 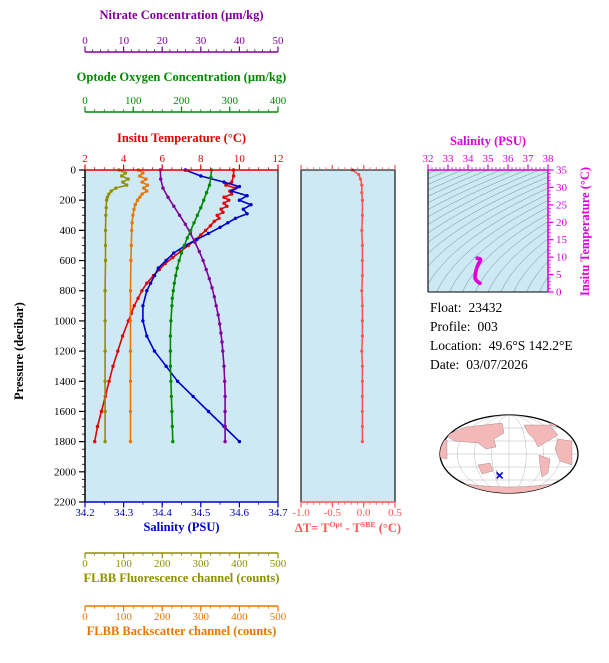 What do you see at coordinates (65, 412) in the screenshot?
I see `svg-text: 1600` at bounding box center [65, 412].